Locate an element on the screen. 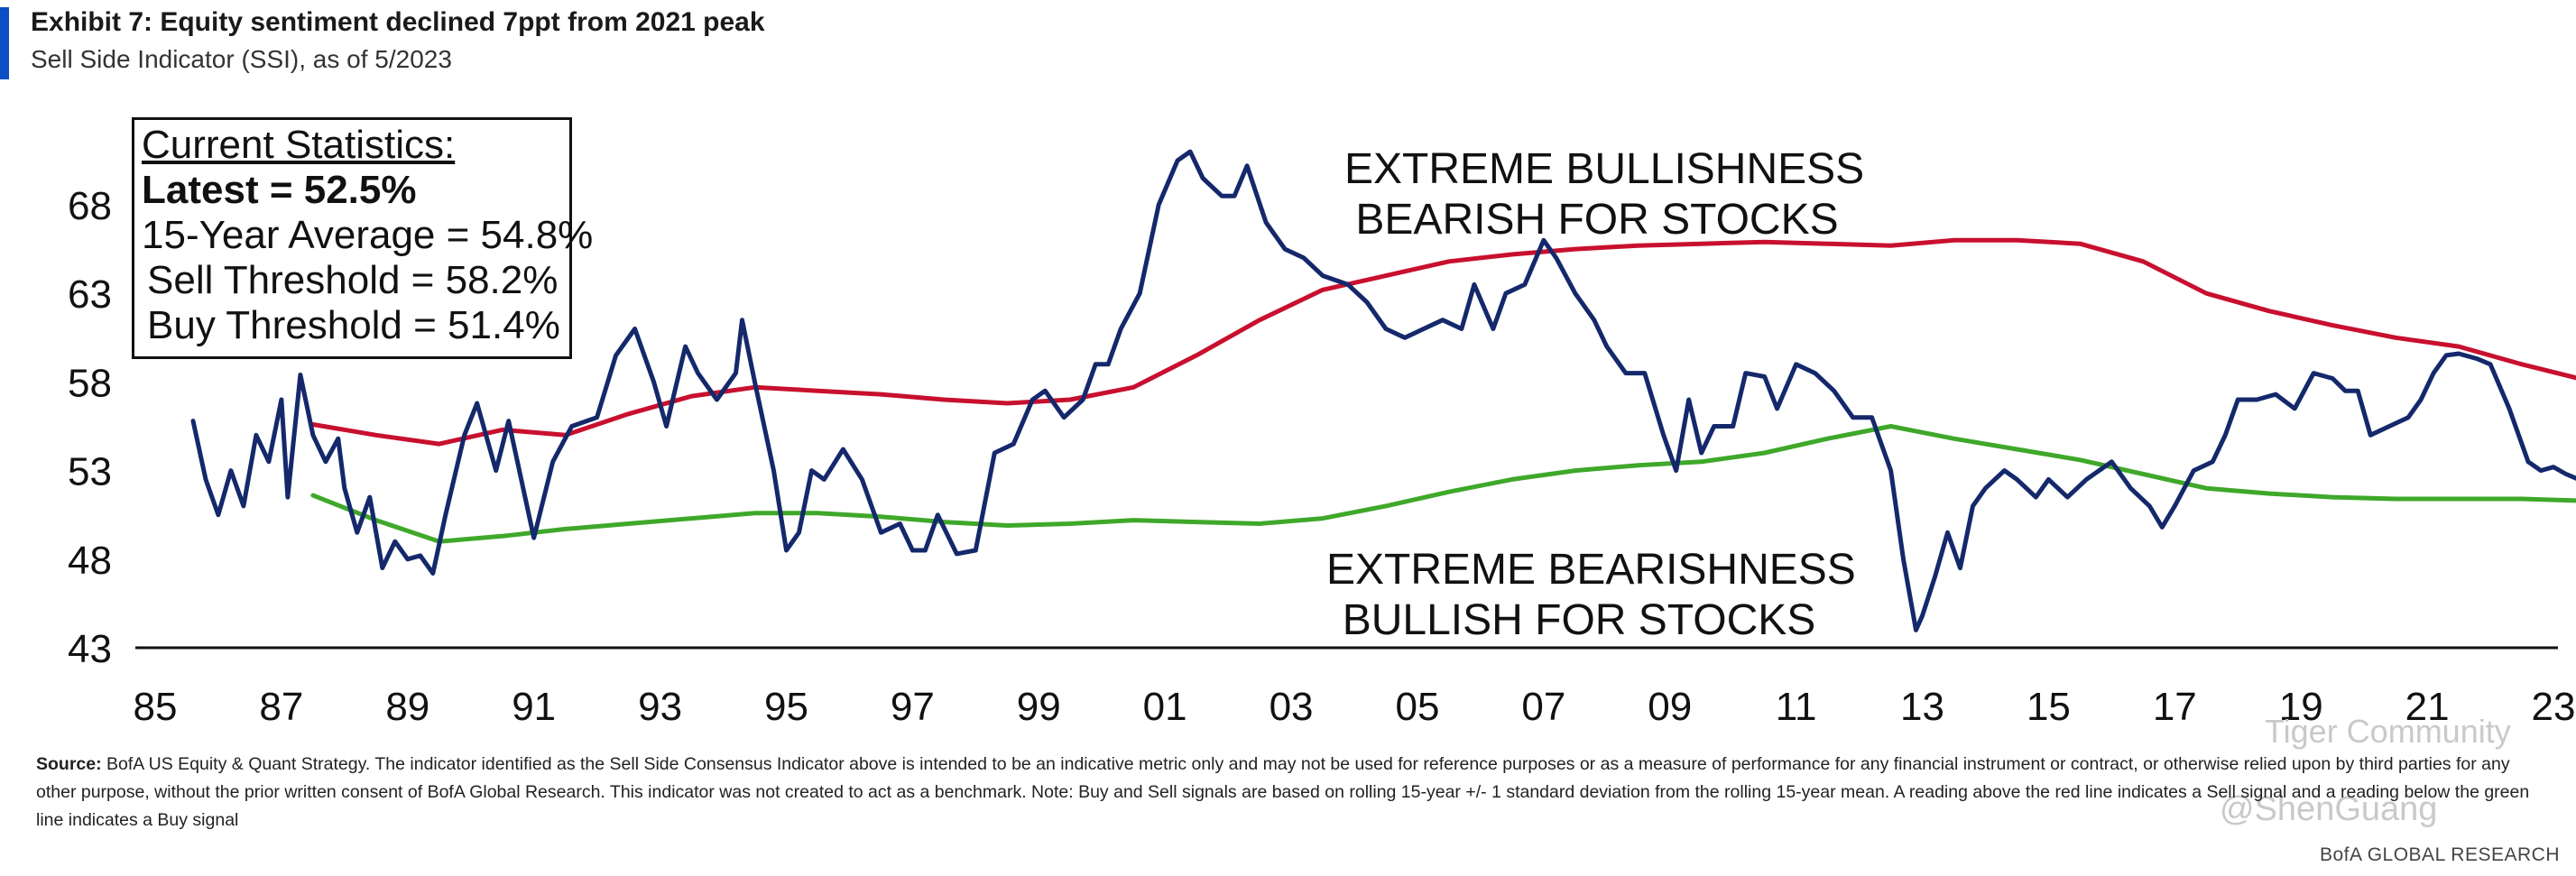 The width and height of the screenshot is (2576, 876). exhibit-subtitle: Sell Side Indicator (SSI), as of 5/2023 is located at coordinates (241, 59).